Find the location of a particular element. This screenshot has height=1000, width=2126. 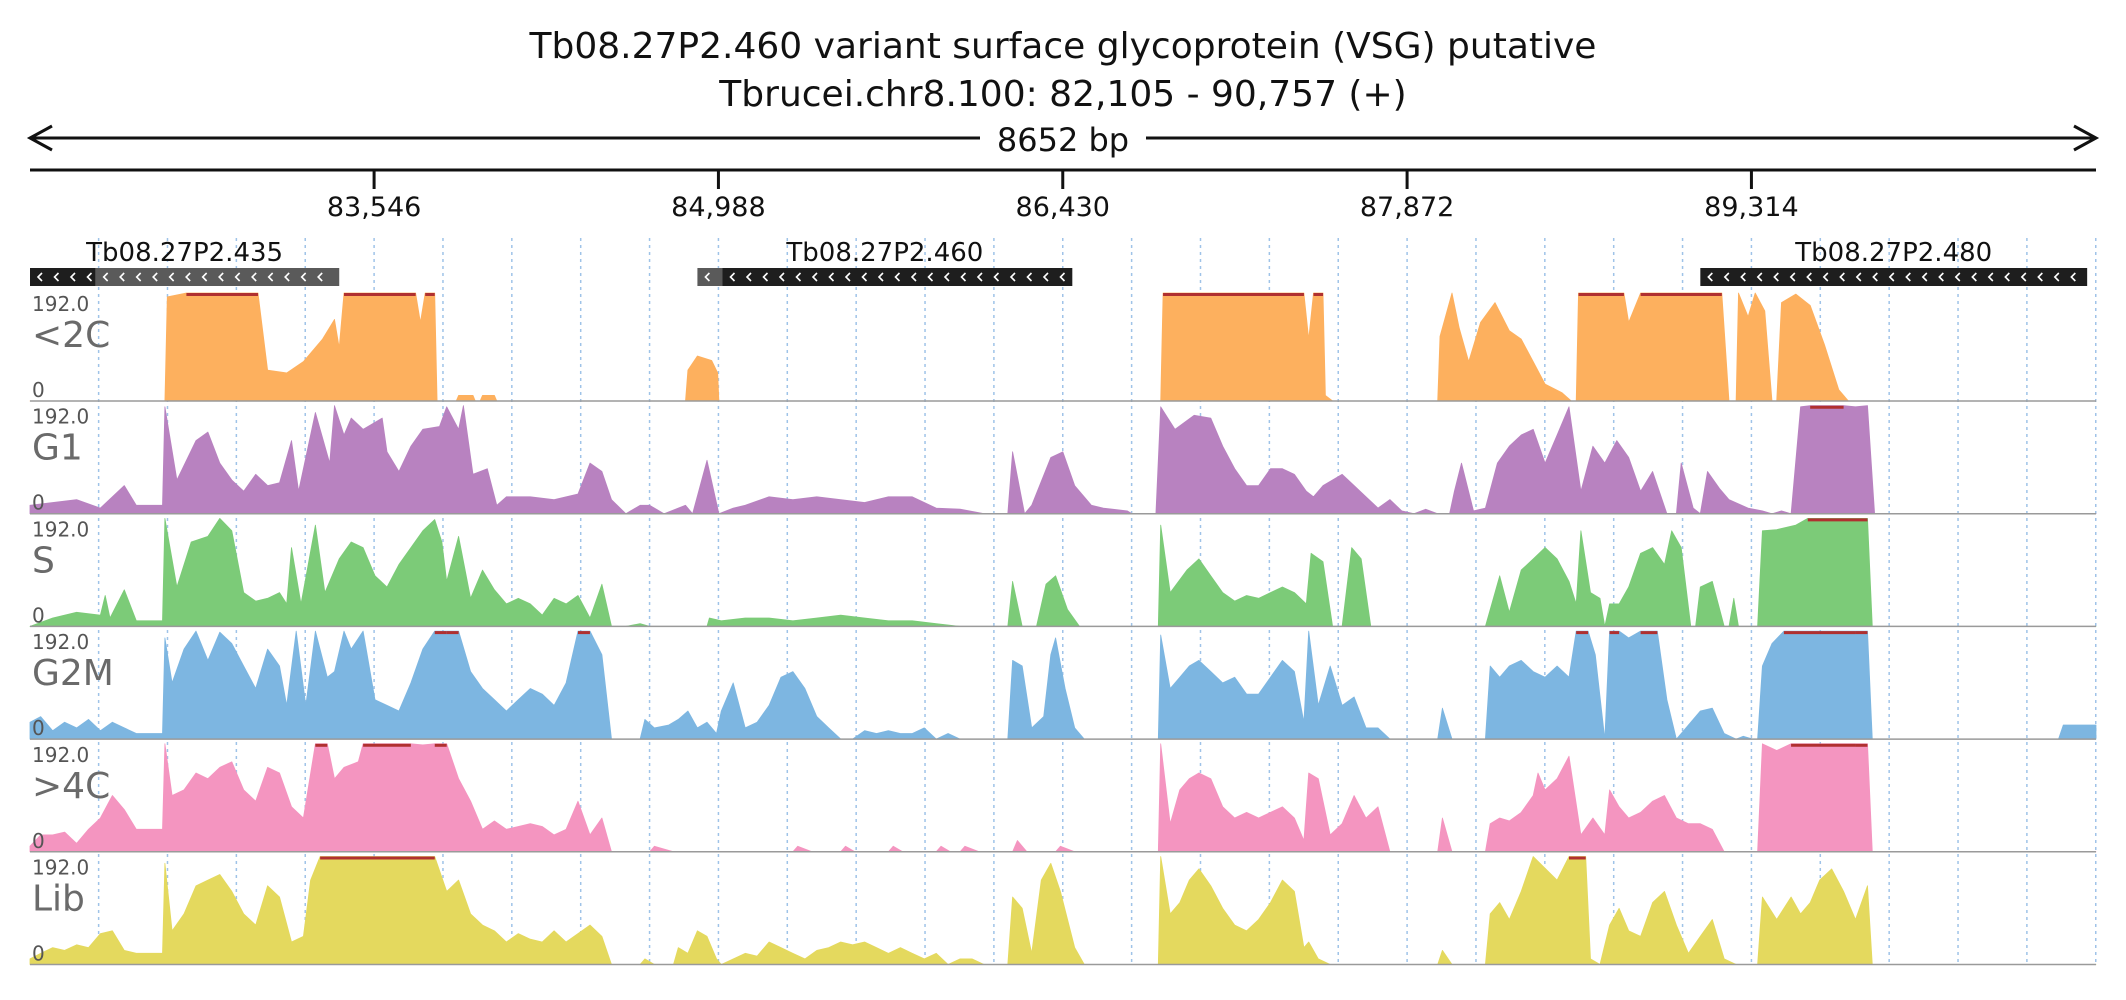

gene-track: Tb08.27P2.435 Tb08.27P2.460 Tb08.27P2.480 is located at coordinates (1059, 262).